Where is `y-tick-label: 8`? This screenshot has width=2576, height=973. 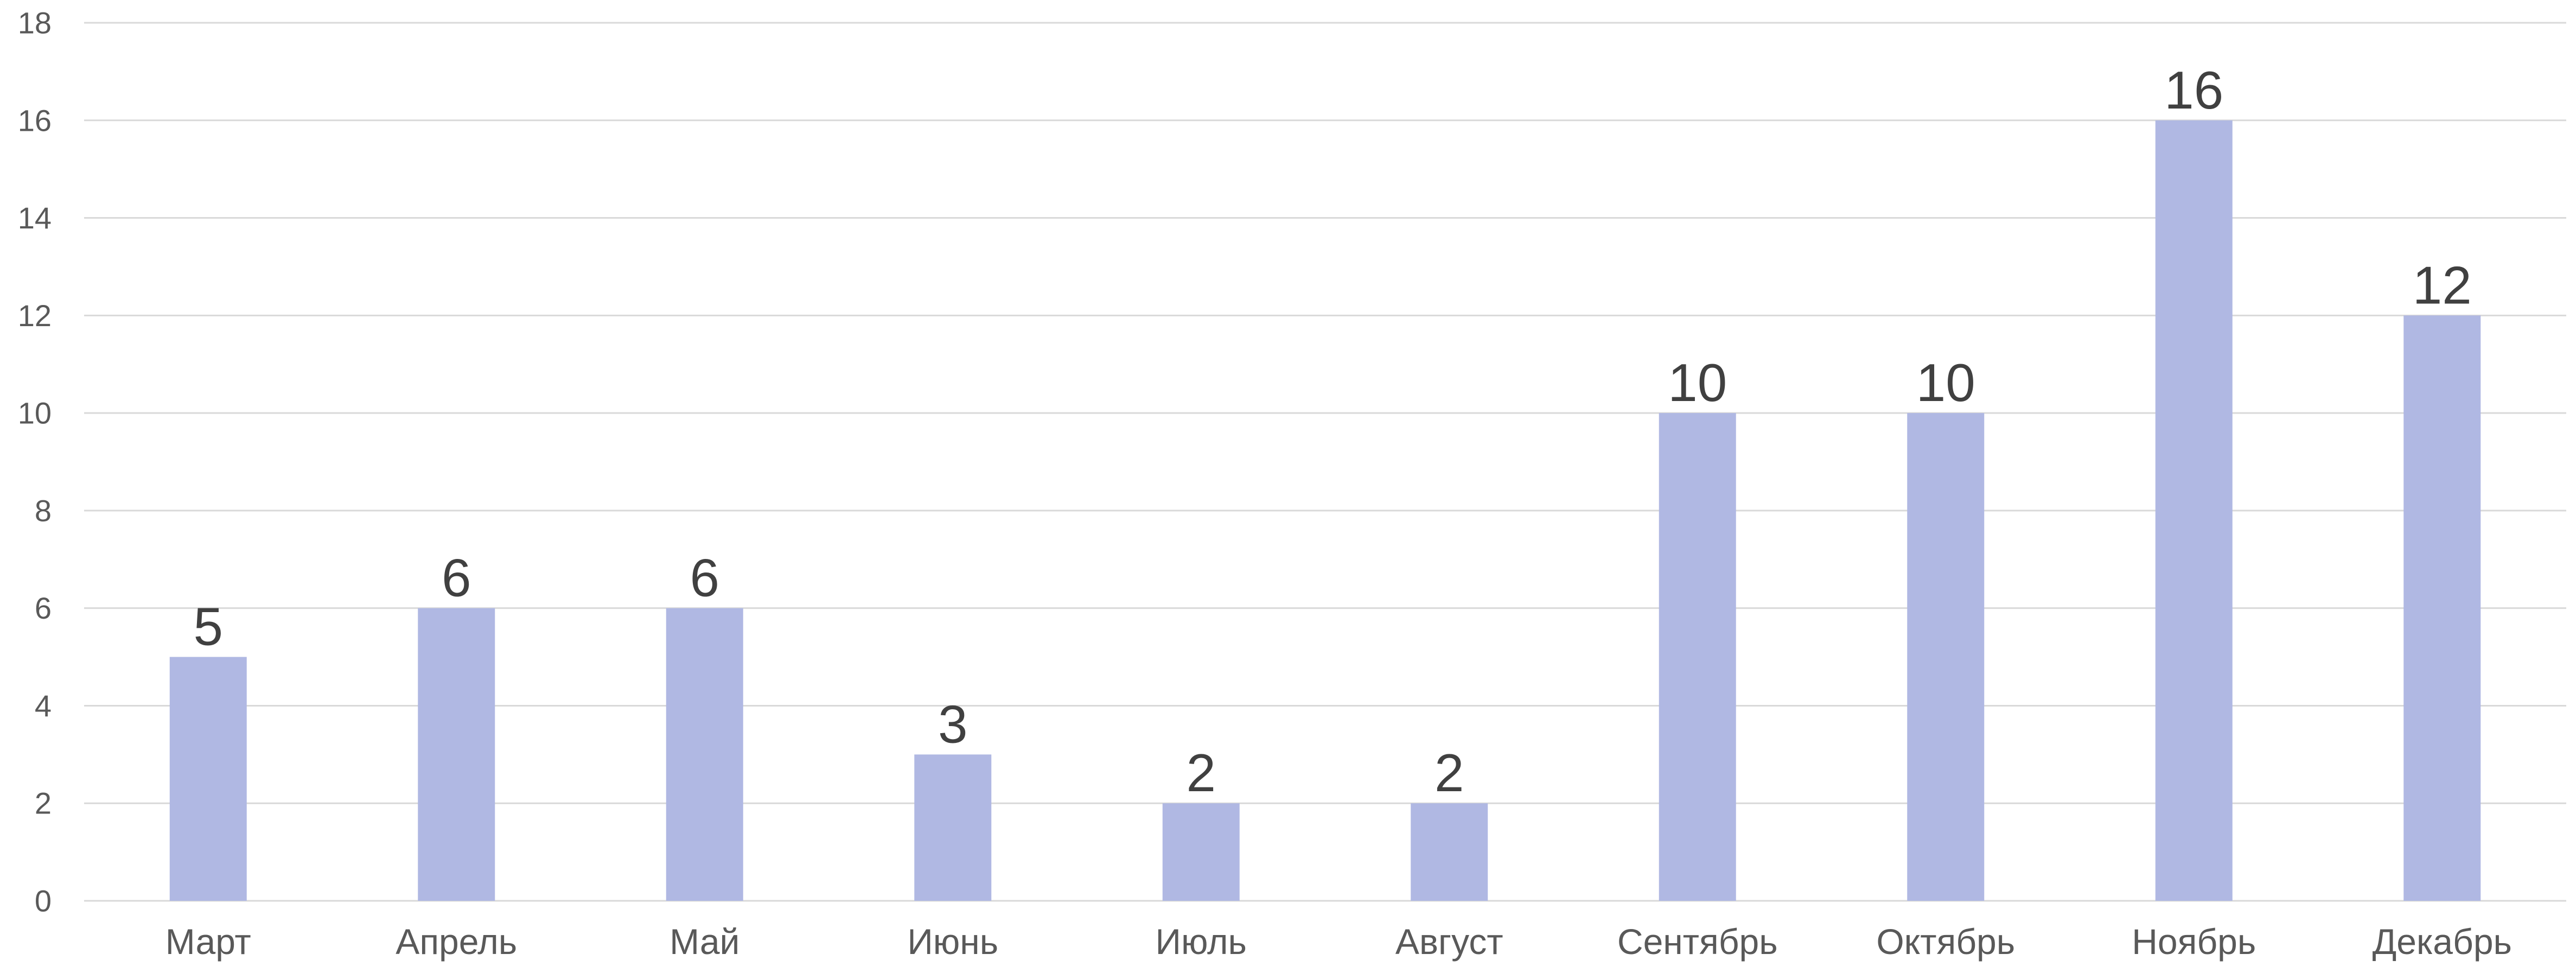
y-tick-label: 8 is located at coordinates (43, 510).